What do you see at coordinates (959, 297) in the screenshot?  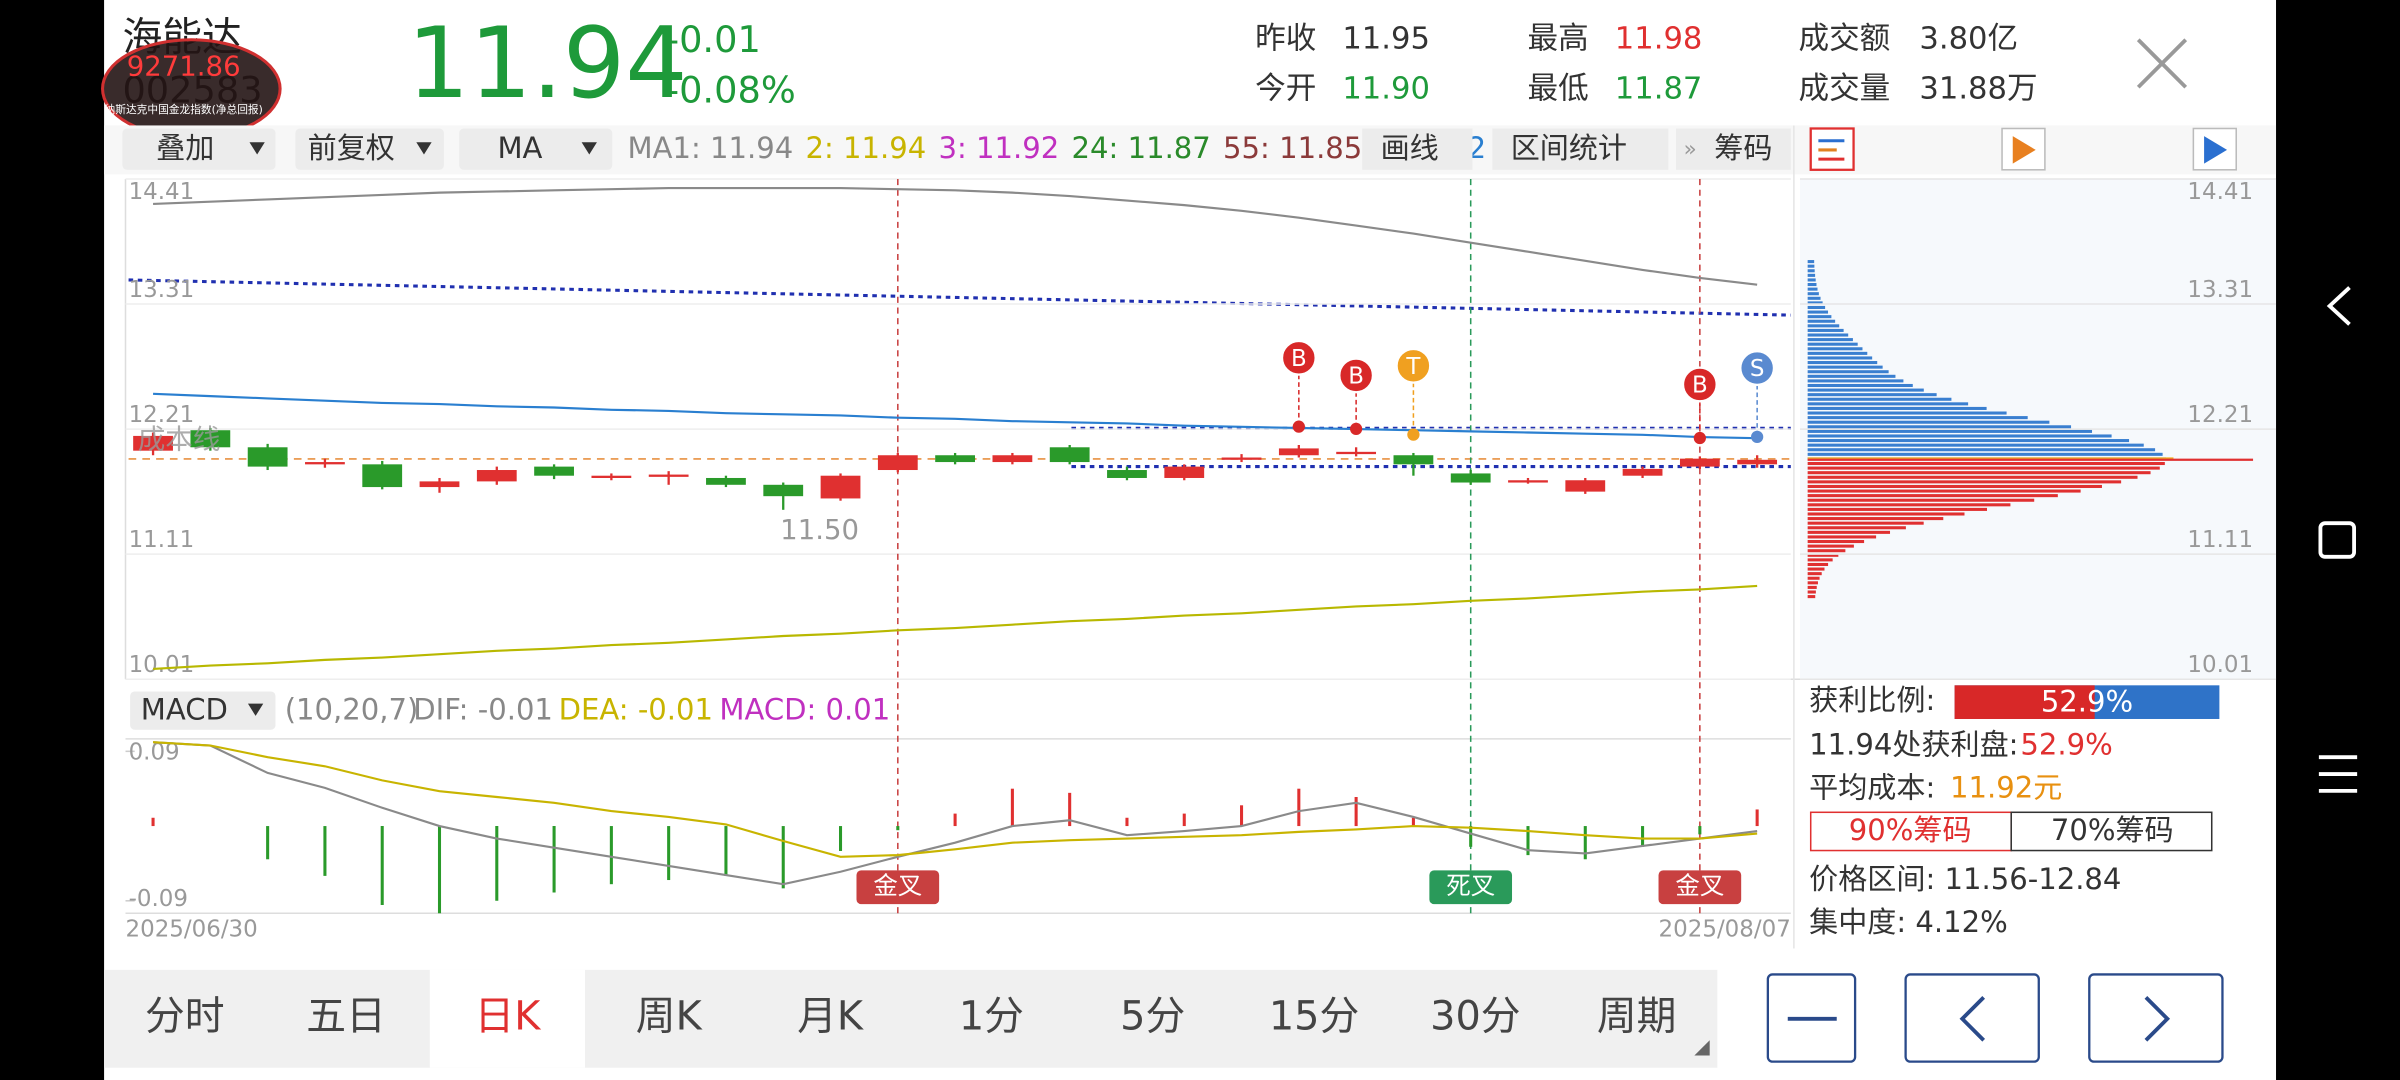 I see `level-line` at bounding box center [959, 297].